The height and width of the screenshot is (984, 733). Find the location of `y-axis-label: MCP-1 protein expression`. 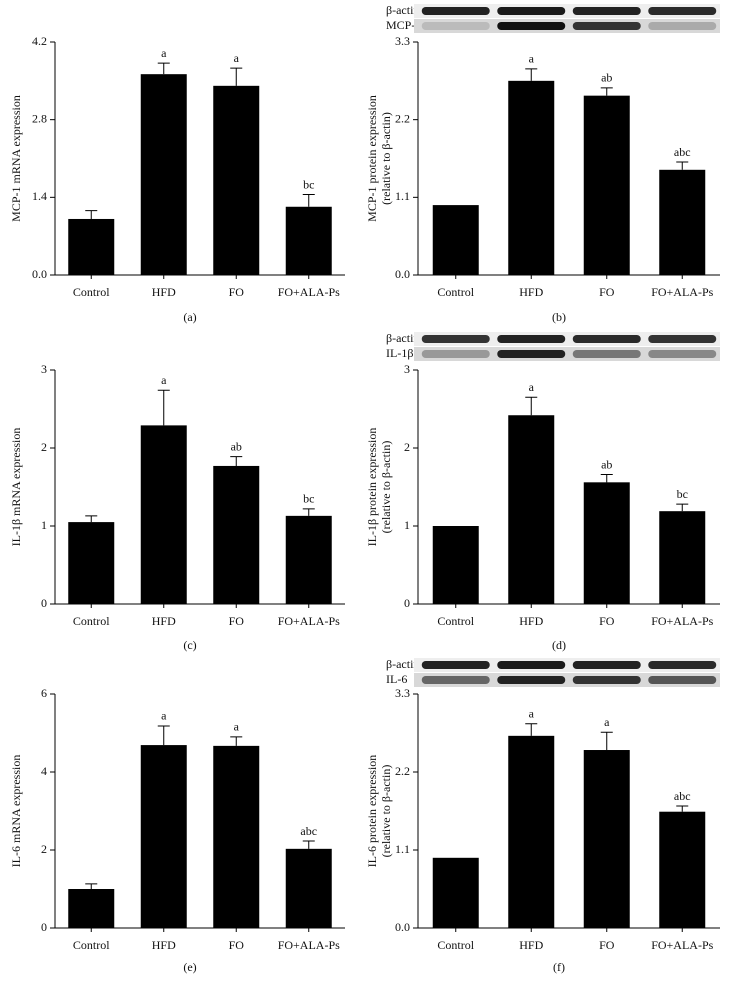

y-axis-label: MCP-1 protein expression is located at coordinates (372, 158).